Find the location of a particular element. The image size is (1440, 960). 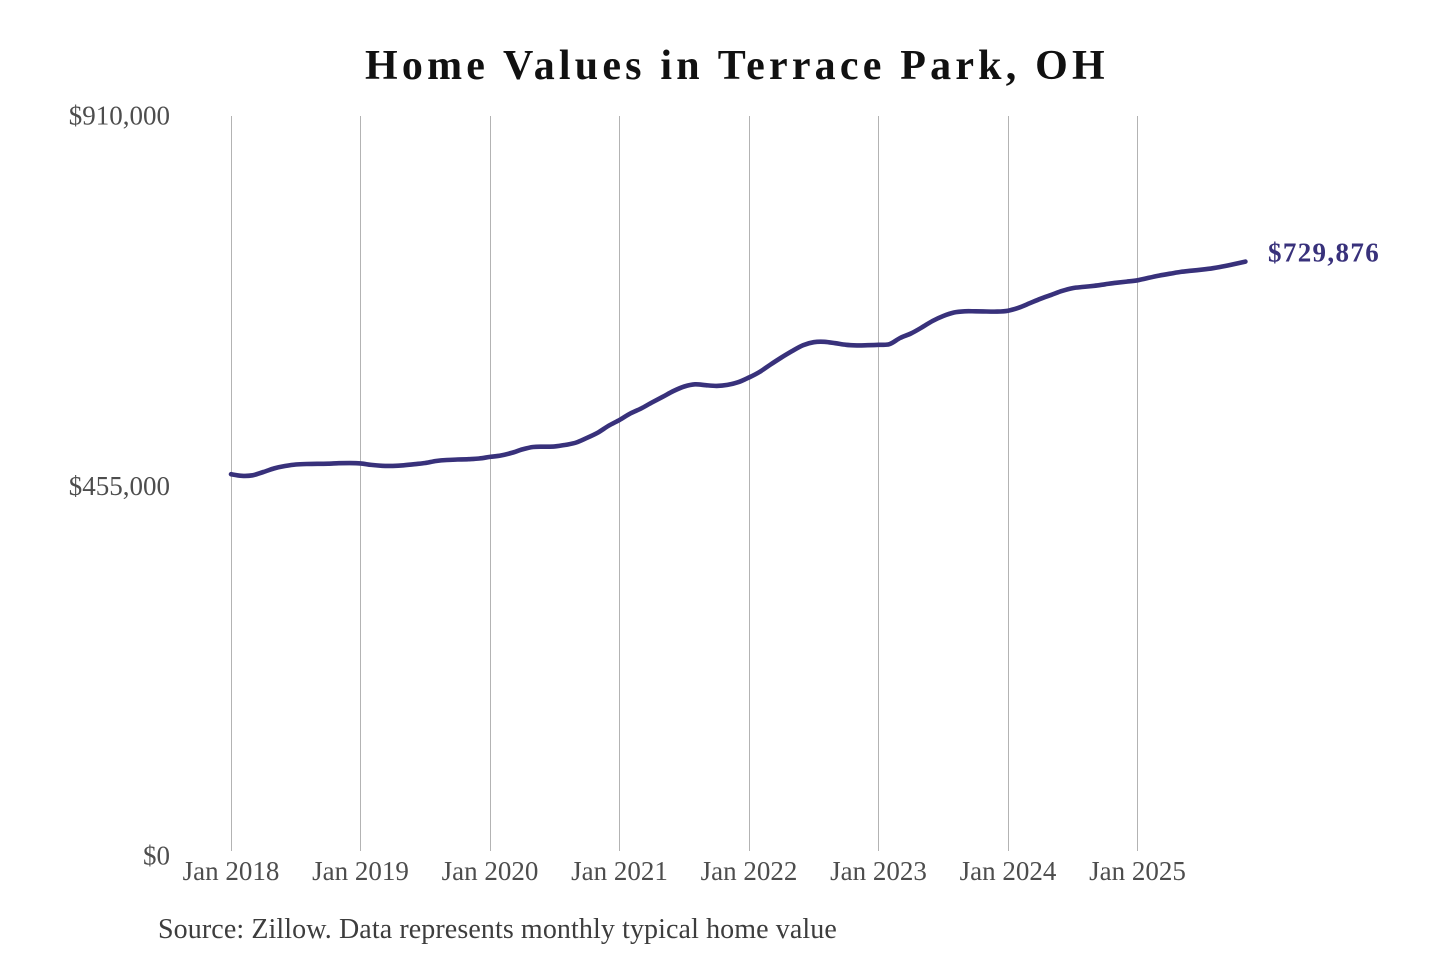

svg-text:Home Values in Terrace Park, O: Home Values in Terrace Park, OH is located at coordinates (737, 66).